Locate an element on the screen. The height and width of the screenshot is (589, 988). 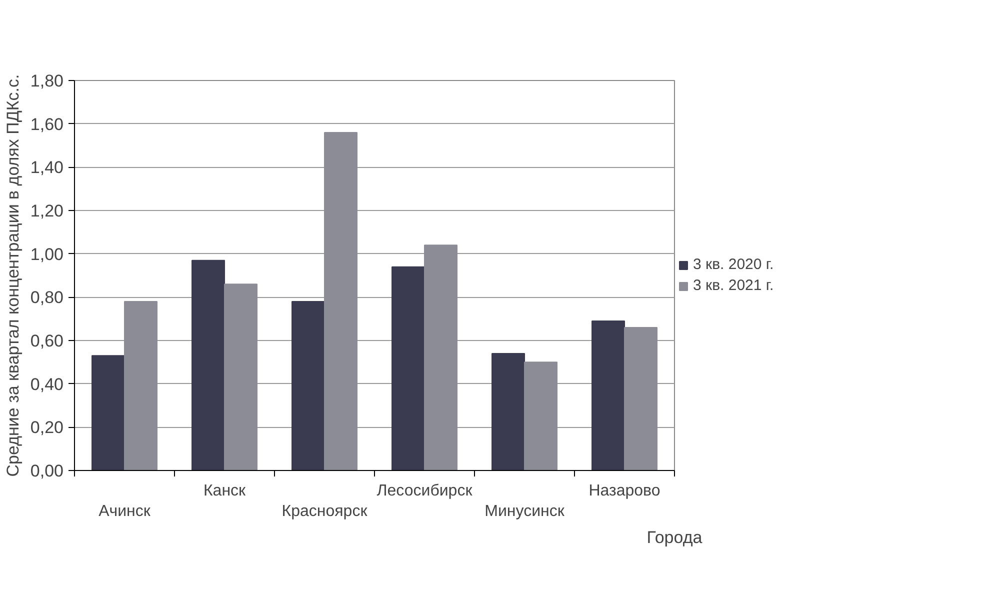
x-tick-label: Лесосибирск is located at coordinates (425, 491).